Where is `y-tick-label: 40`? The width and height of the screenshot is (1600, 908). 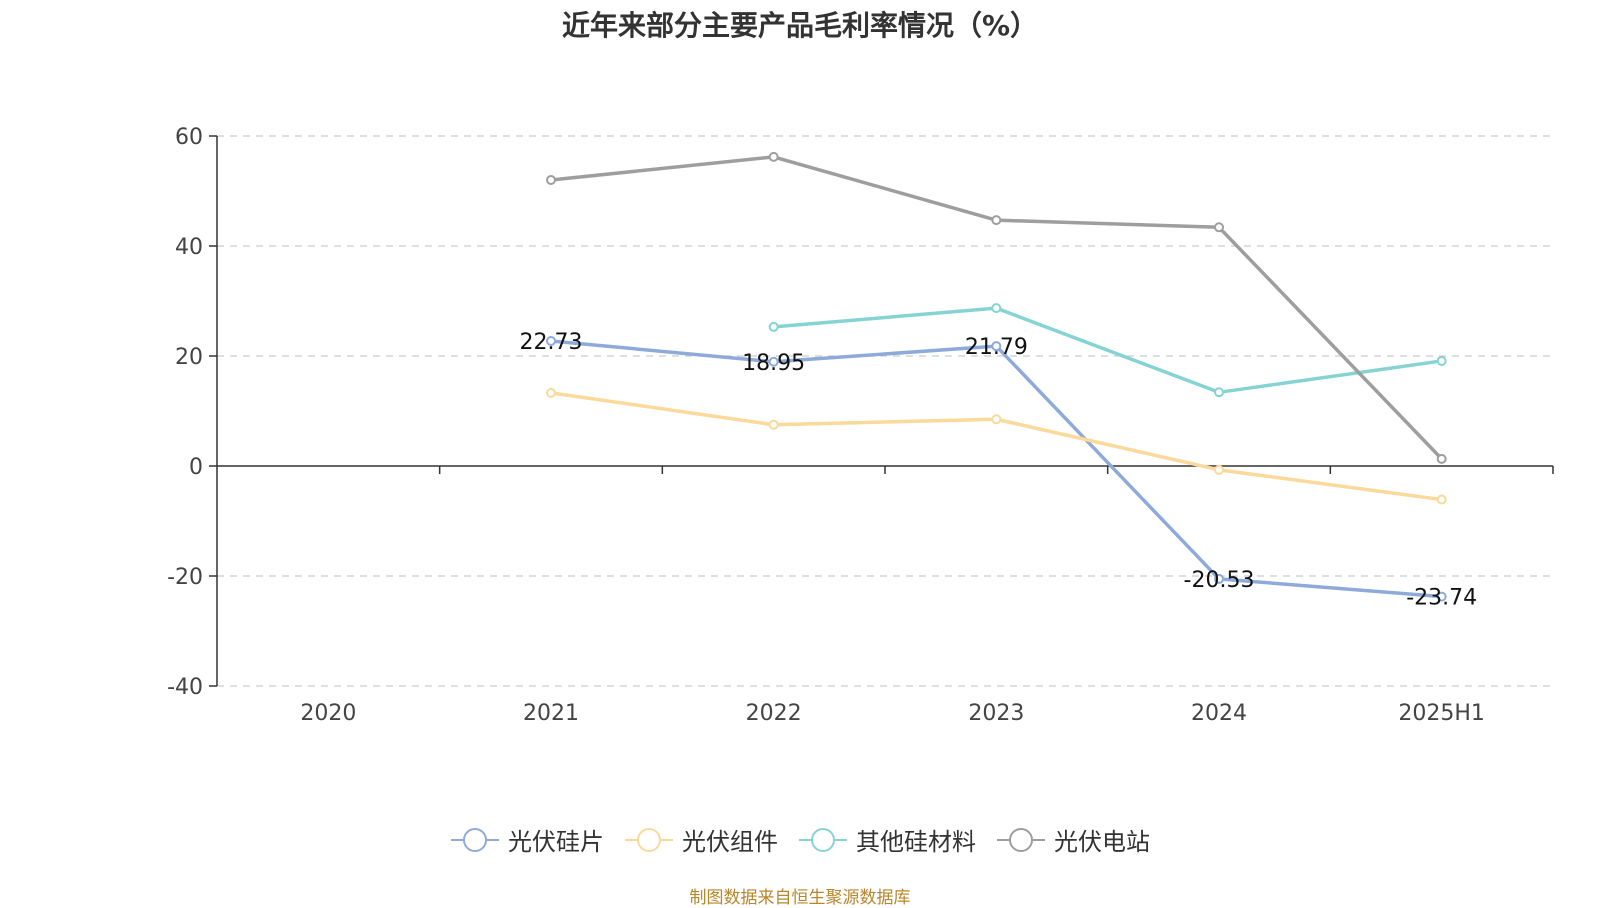
y-tick-label: 40 is located at coordinates (189, 247).